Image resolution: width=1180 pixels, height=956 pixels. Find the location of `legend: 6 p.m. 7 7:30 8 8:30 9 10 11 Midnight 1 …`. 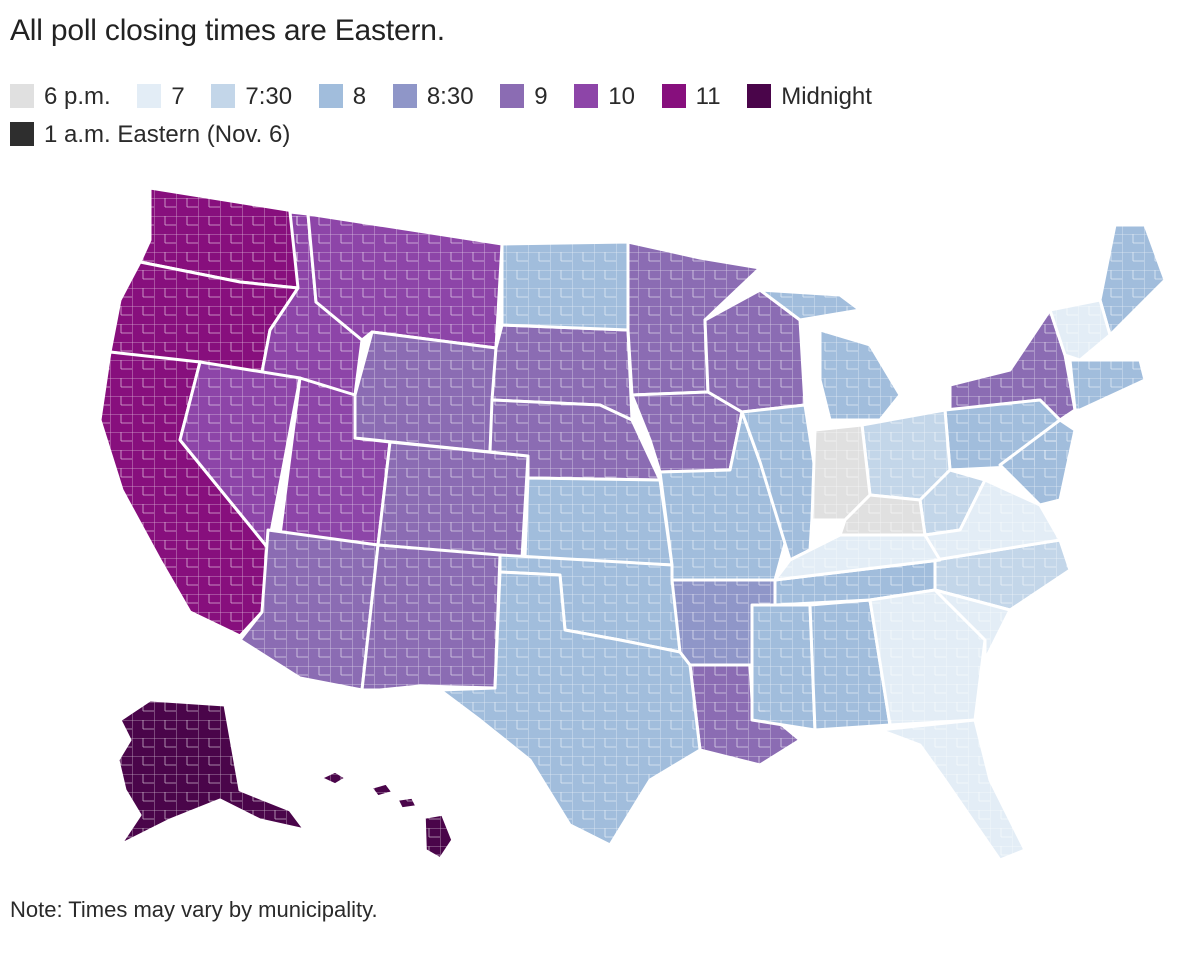

legend: 6 p.m. 7 7:30 8 8:30 9 10 11 Midnight 1 … is located at coordinates (590, 116).